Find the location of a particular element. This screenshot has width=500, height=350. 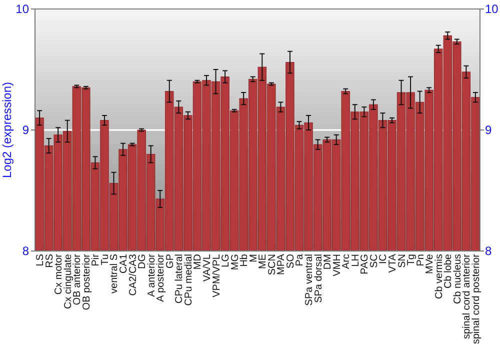

y-axis-title: Log2 (expression) is located at coordinates (7, 130).